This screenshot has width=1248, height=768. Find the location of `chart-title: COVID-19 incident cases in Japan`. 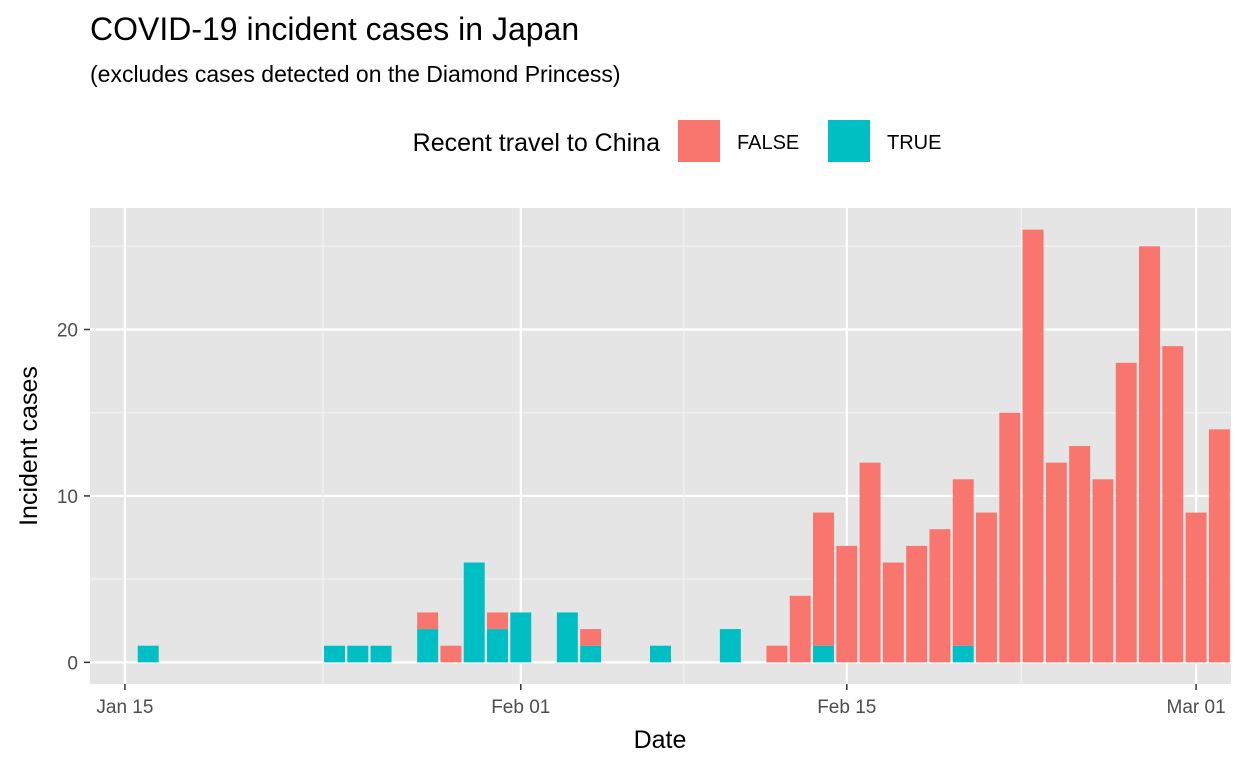

chart-title: COVID-19 incident cases in Japan is located at coordinates (334, 29).